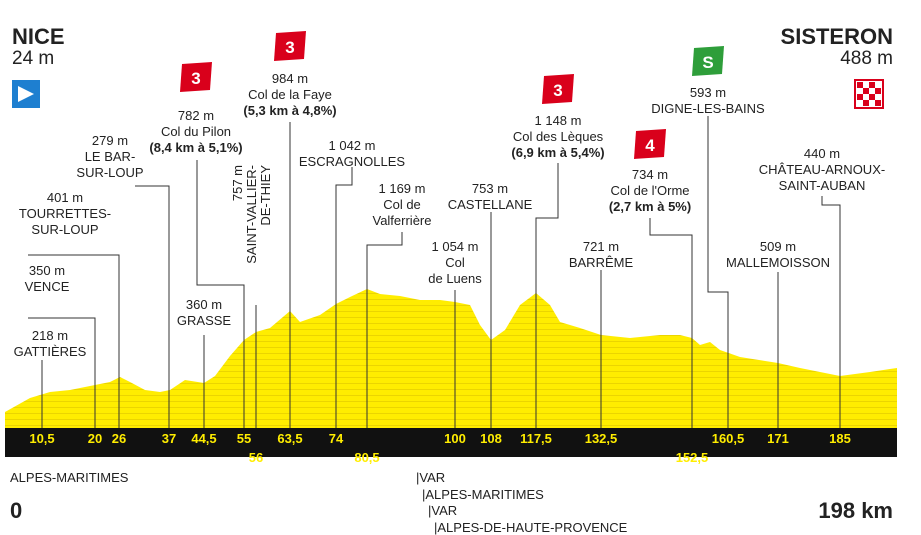 This screenshot has width=921, height=535. Describe the element at coordinates (352, 161) in the screenshot. I see `point-label: ESCRAGNOLLES` at that location.